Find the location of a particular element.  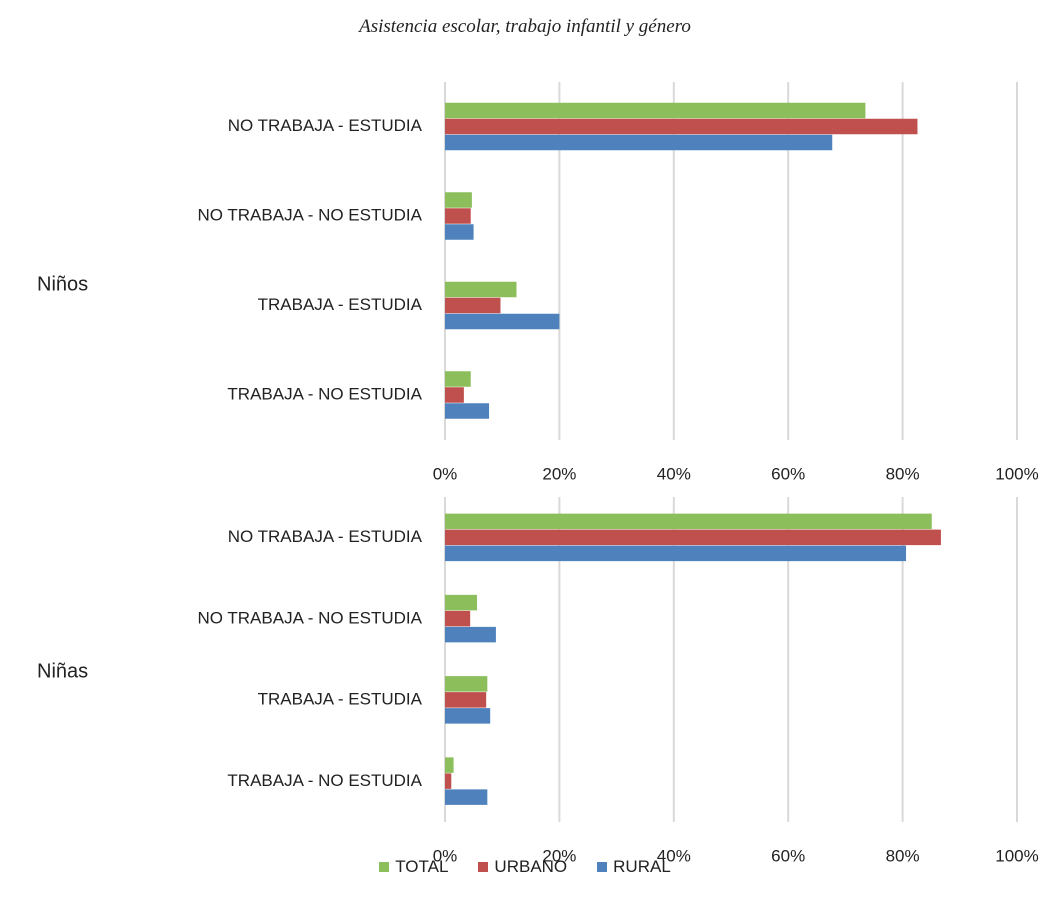

legend-item: TOTAL is located at coordinates (413, 867).